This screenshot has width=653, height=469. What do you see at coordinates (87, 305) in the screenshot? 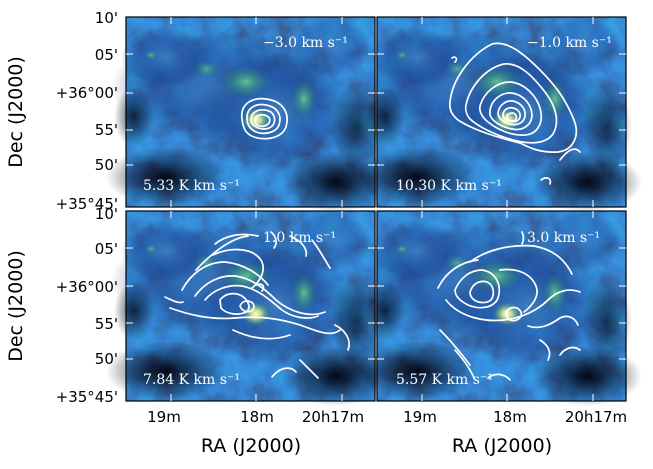
I see `dec-tick-labels-bottom: 10' 05' +36°00' 55' 50' +35°45'` at bounding box center [87, 305].